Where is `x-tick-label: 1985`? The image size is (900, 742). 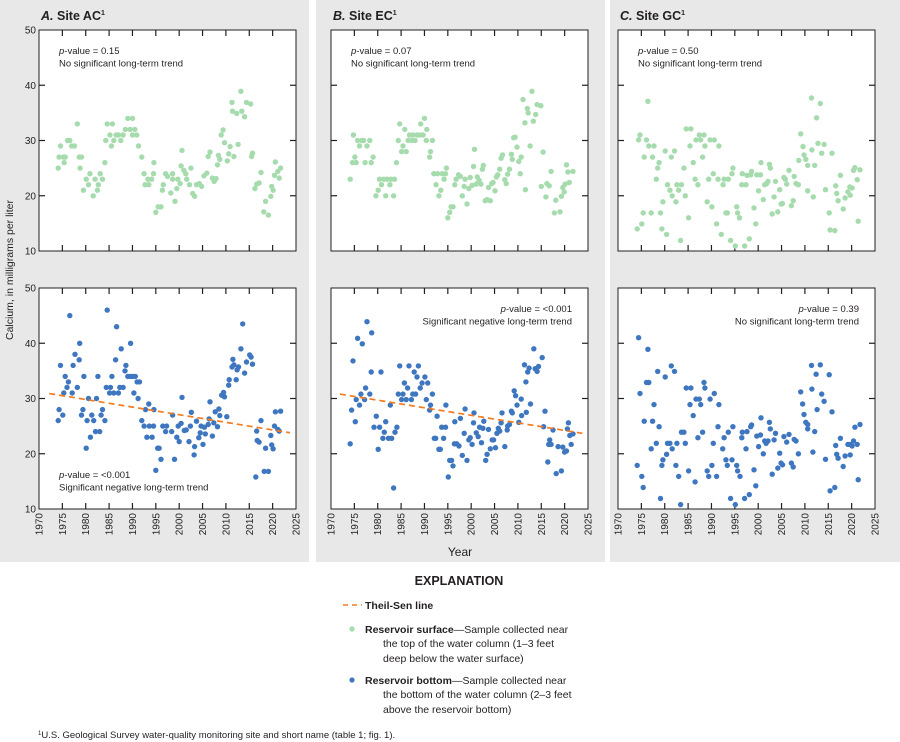
x-tick-label: 1985 is located at coordinates (110, 524).